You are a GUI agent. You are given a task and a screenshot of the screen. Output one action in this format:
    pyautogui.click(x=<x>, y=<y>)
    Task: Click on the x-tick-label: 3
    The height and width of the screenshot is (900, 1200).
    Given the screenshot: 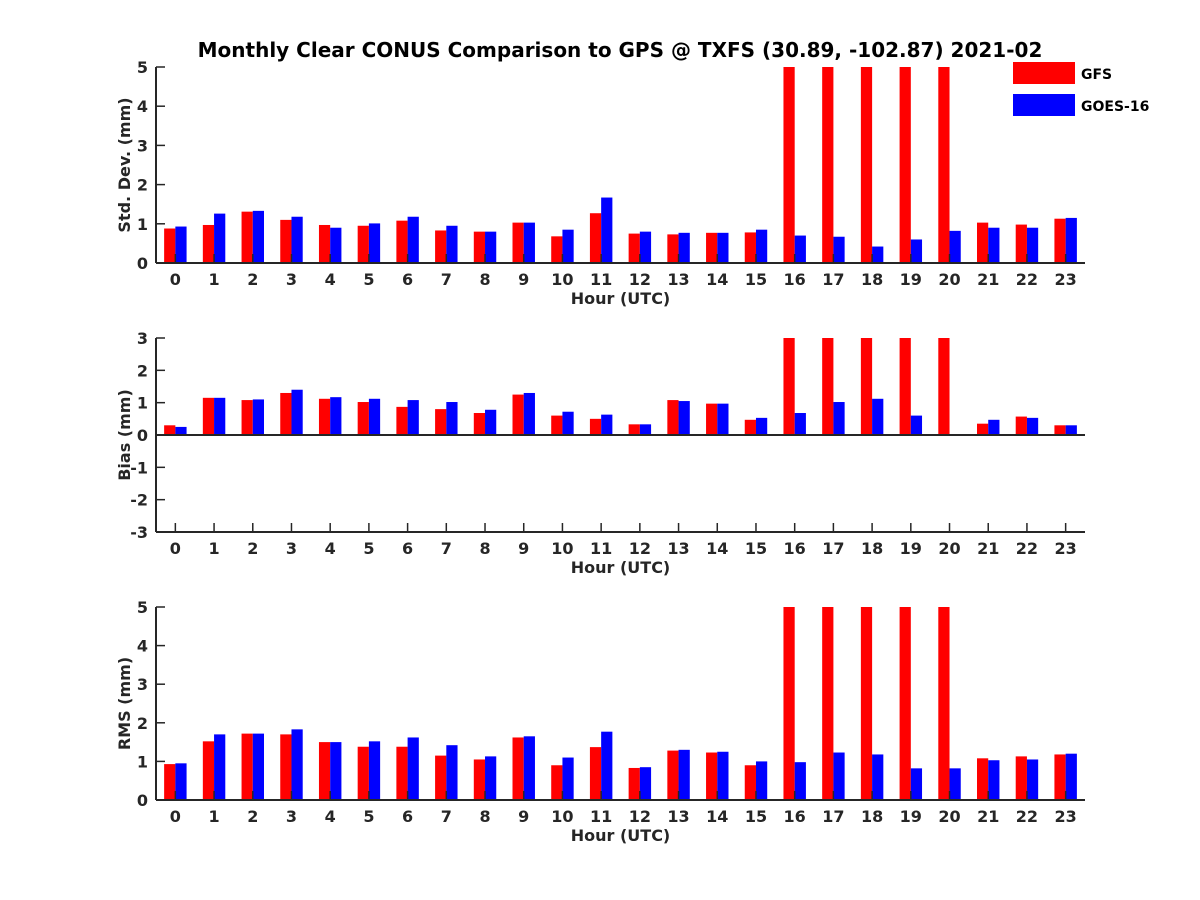 What is the action you would take?
    pyautogui.click(x=291, y=548)
    